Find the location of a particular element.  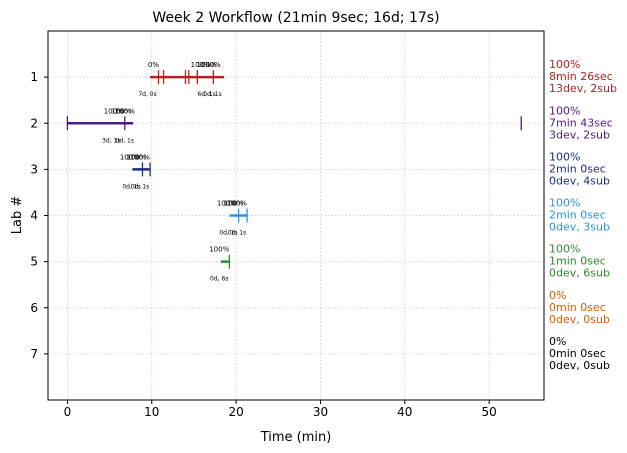

lab-2-detail-label: 3d, 1s is located at coordinates (111, 140).